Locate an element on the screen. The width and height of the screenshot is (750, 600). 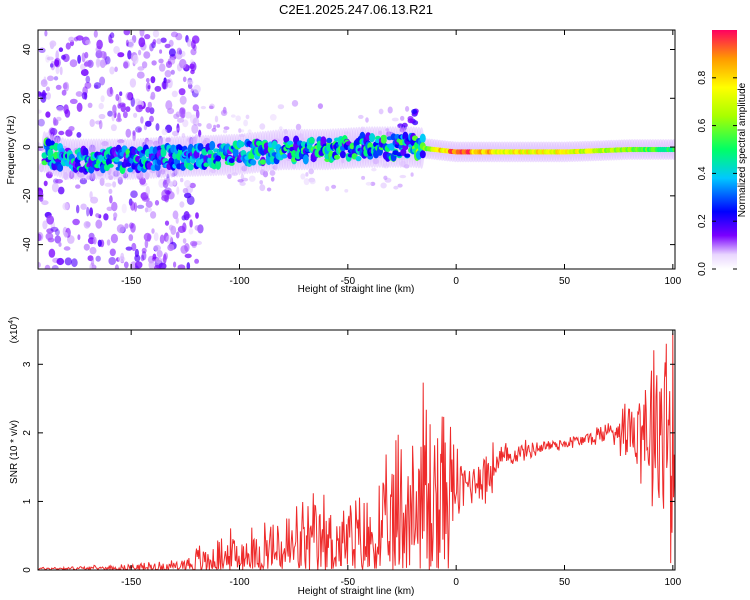
snr-ytick-label: 3 is located at coordinates (27, 364).